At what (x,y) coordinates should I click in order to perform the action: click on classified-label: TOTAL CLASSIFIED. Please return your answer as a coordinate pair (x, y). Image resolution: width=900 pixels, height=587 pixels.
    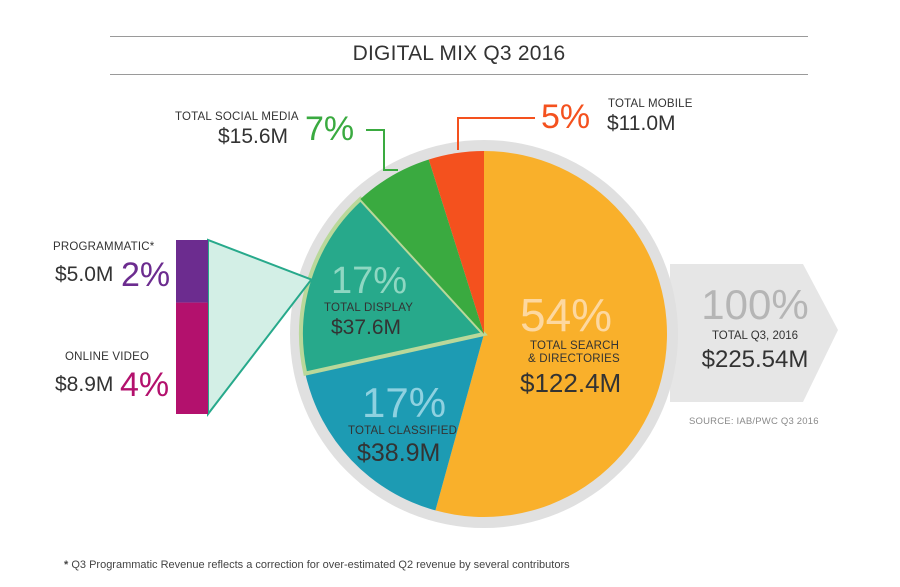
    Looking at the image, I should click on (403, 431).